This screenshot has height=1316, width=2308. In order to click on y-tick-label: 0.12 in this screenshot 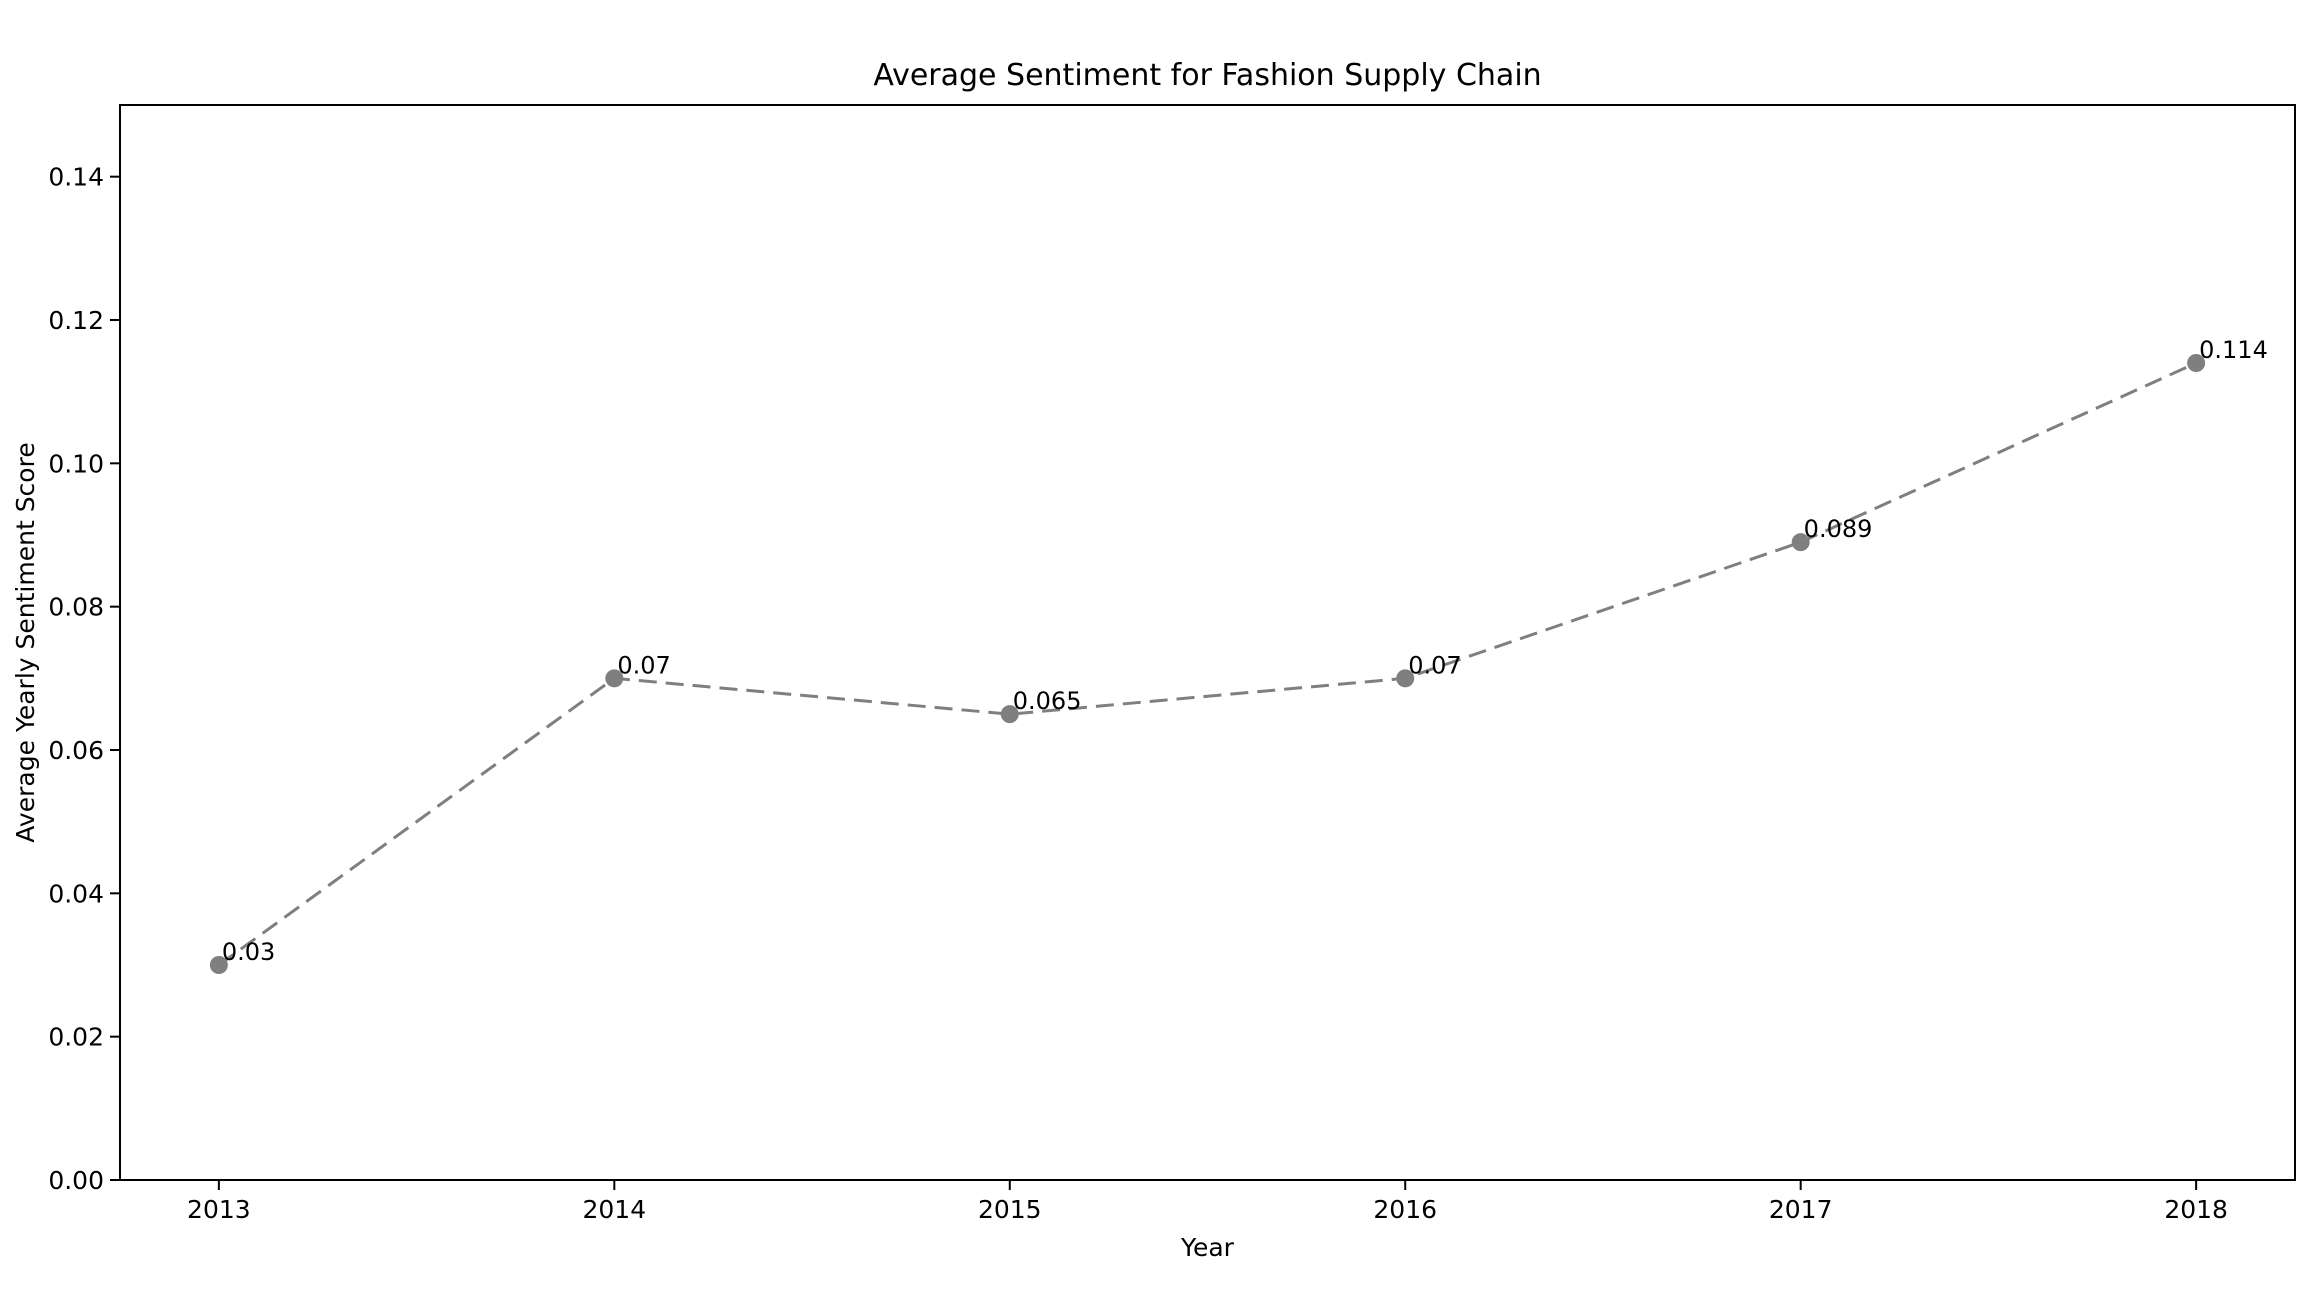, I will do `click(76, 320)`.